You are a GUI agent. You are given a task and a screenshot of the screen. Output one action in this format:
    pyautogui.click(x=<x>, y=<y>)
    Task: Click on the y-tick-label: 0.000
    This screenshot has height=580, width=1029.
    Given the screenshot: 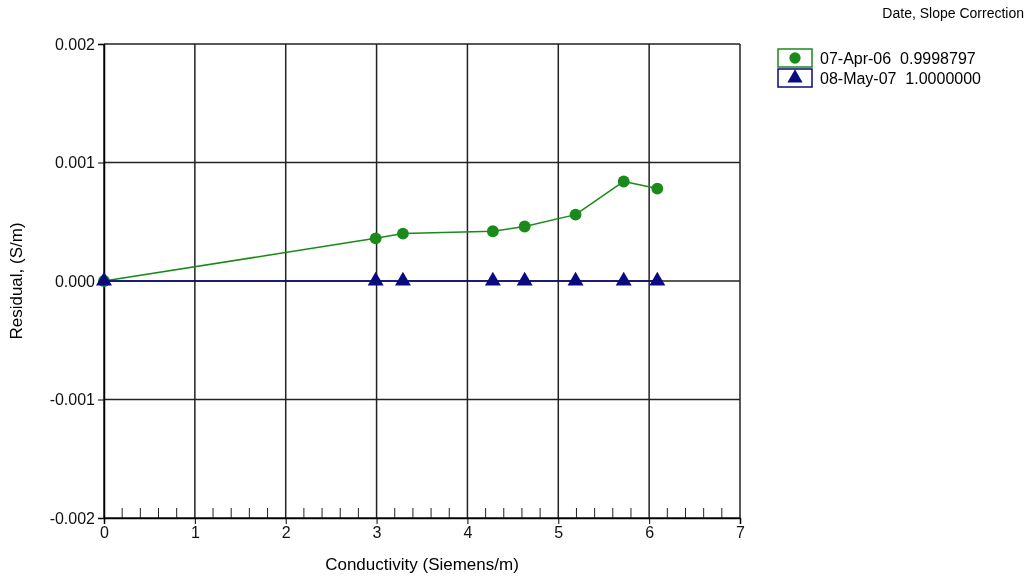 What is the action you would take?
    pyautogui.click(x=75, y=281)
    